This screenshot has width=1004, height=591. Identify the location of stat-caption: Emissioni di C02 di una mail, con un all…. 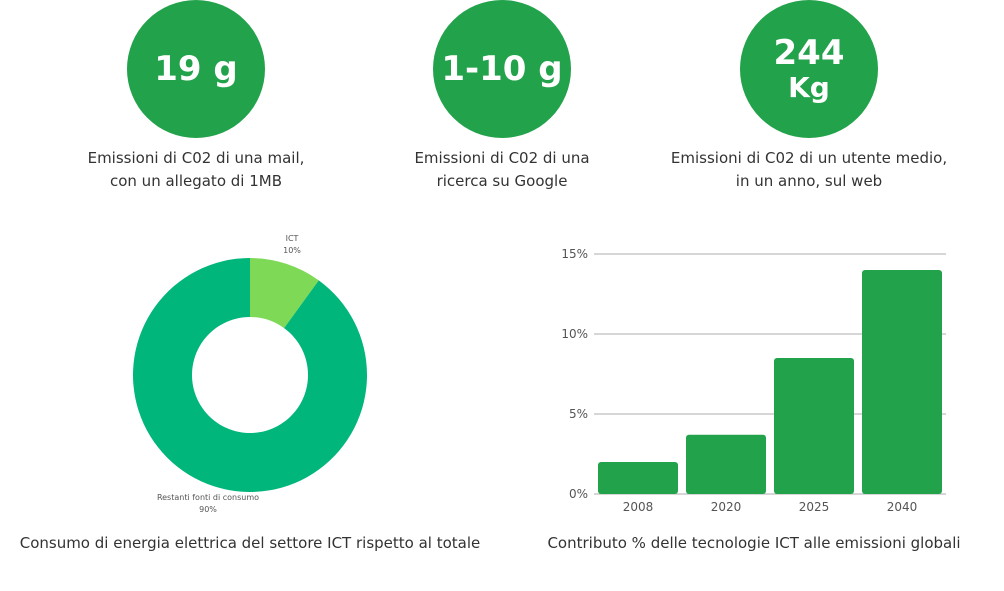
(196, 169).